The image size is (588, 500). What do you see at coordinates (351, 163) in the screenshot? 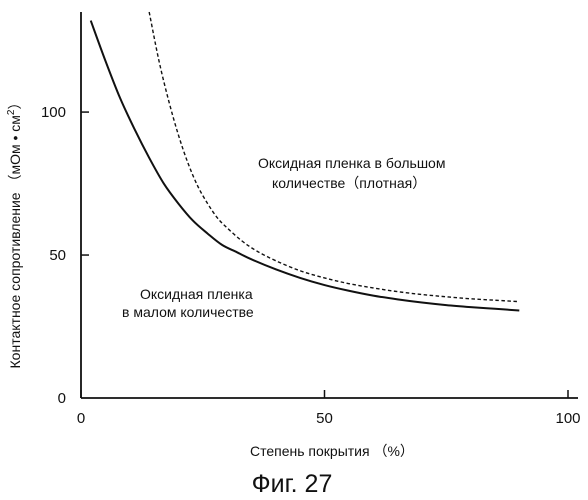
I see `annotation-large-line1: Оксидная пленка в большом` at bounding box center [351, 163].